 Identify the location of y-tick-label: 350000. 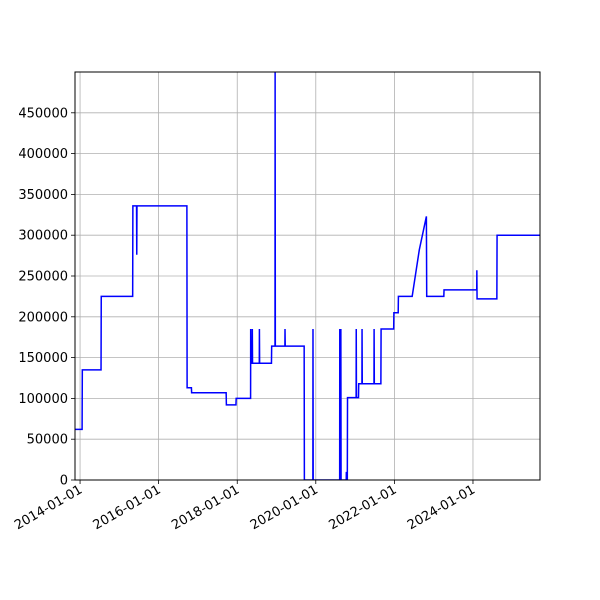
(43, 195).